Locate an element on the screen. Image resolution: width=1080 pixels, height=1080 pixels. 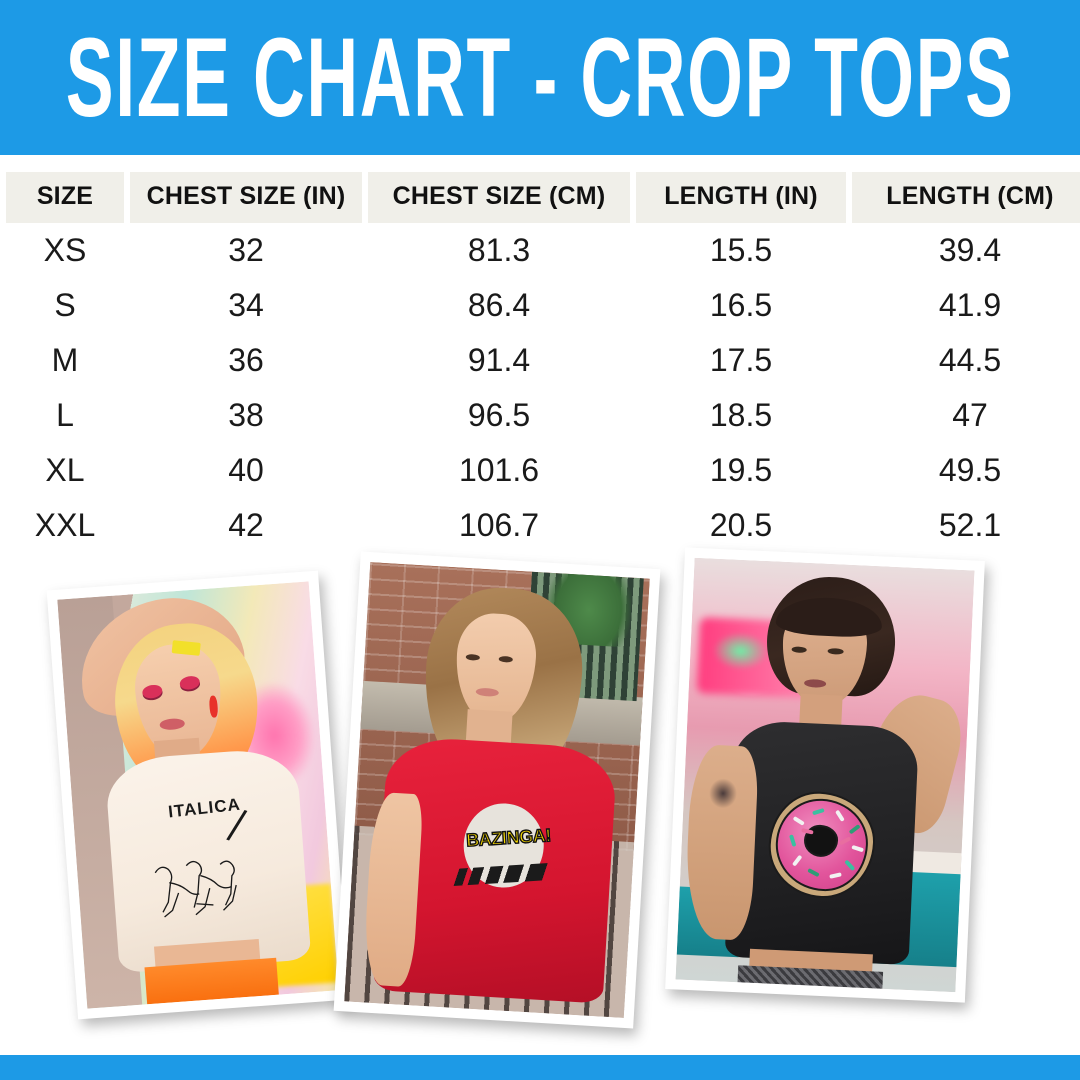
page-header-banner: SIZE CHART - CROP TOPS is located at coordinates (540, 77).